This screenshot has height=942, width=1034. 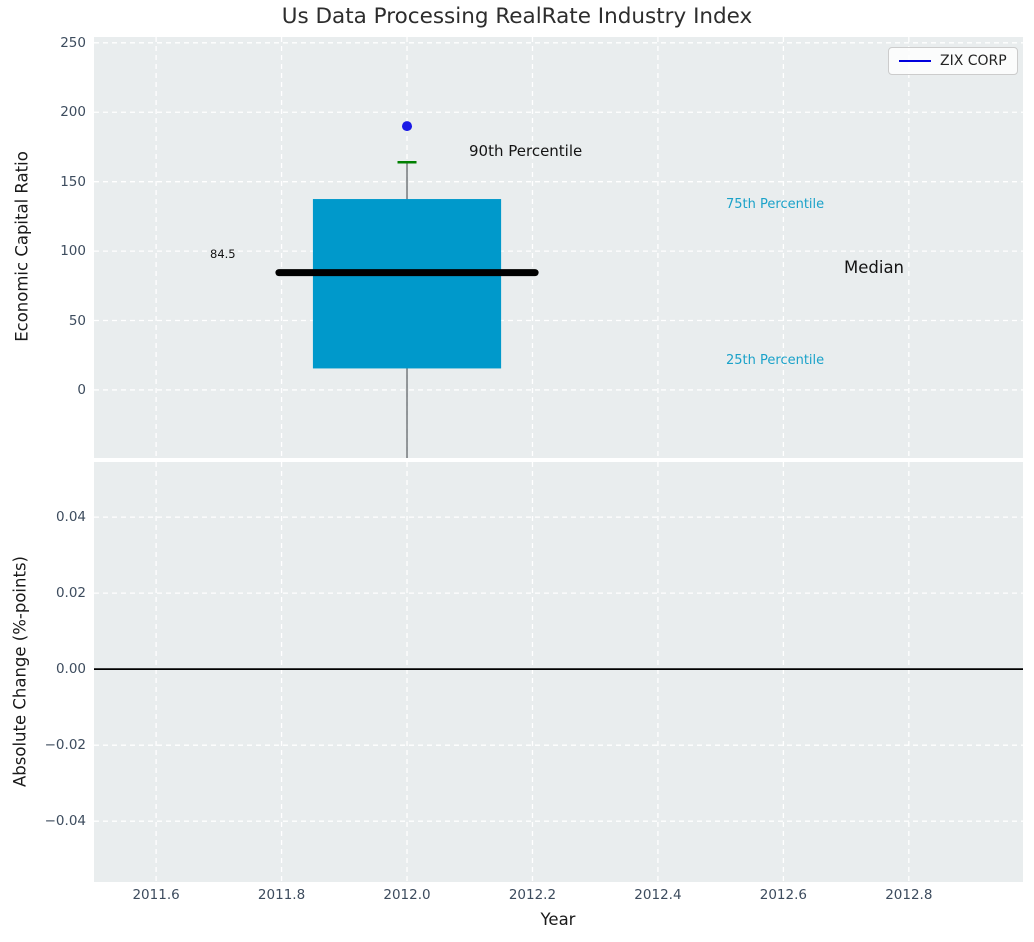 I want to click on legend-label: ZIX CORP, so click(x=973, y=61).